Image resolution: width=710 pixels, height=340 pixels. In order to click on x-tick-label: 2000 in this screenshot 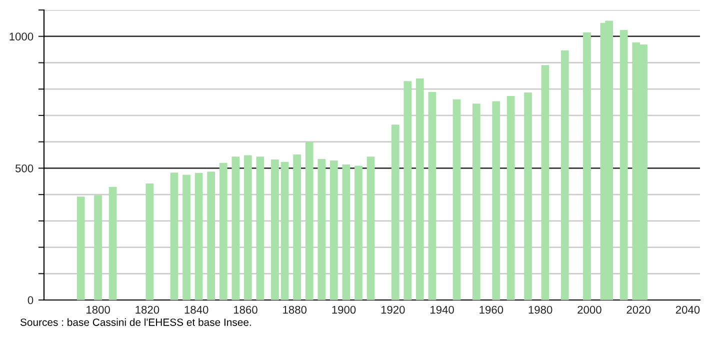, I will do `click(590, 310)`.